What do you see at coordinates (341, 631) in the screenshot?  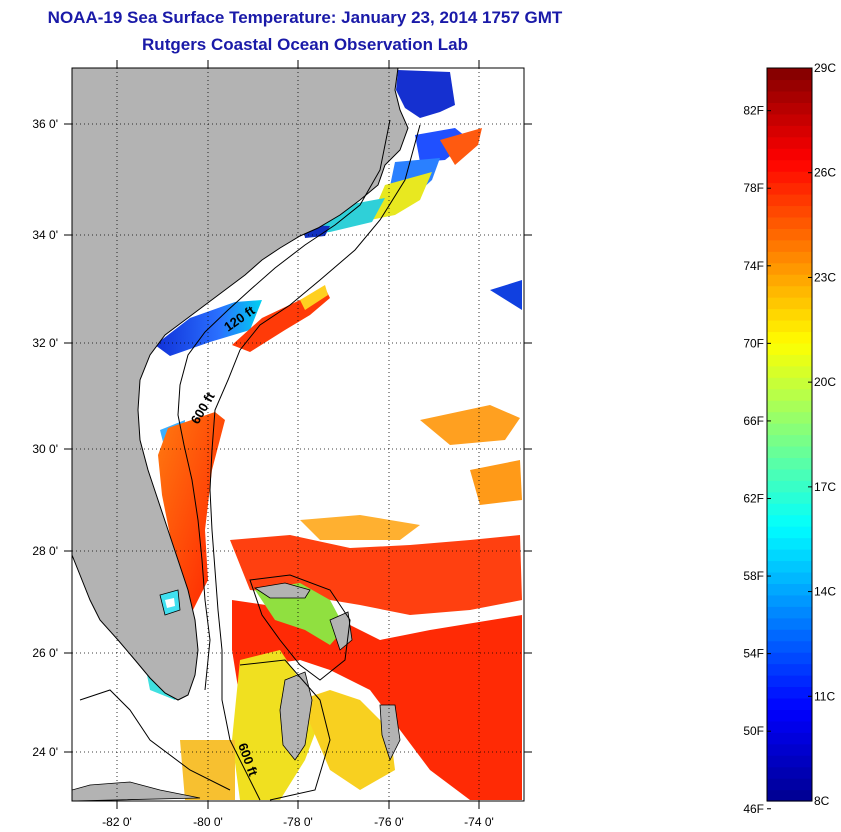 I see `abaco-island` at bounding box center [341, 631].